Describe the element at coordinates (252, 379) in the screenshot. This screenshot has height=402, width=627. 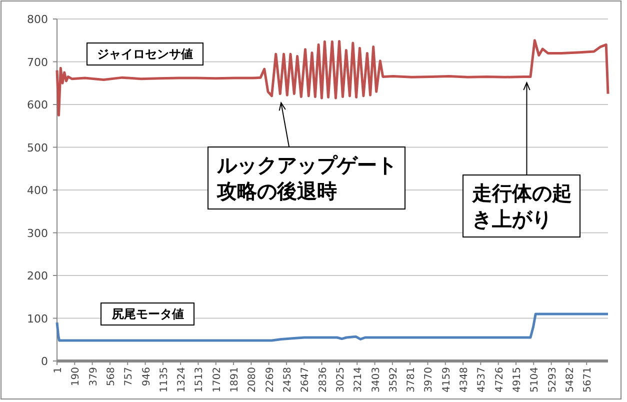
I see `x-tick-label: 2080` at that location.